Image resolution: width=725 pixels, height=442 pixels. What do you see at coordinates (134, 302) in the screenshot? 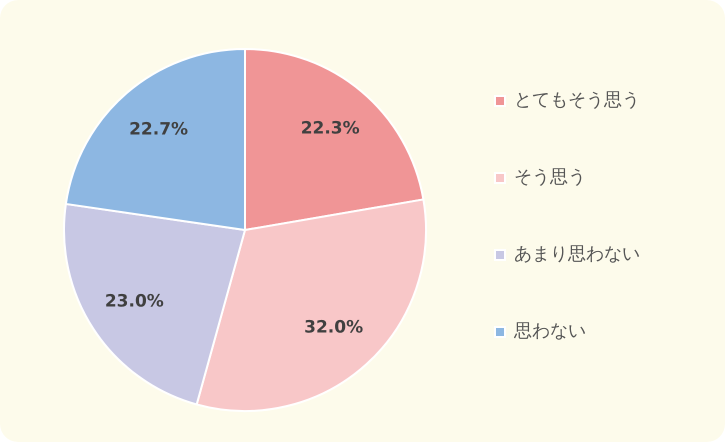
I see `data-label: 23.0%` at bounding box center [134, 302].